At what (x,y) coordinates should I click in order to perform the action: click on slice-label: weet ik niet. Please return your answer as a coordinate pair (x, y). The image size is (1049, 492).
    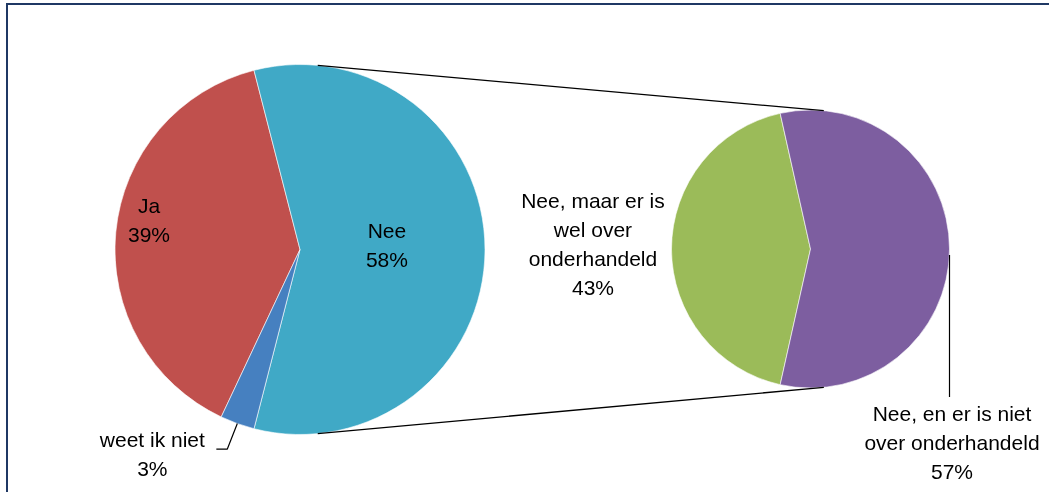
    Looking at the image, I should click on (152, 440).